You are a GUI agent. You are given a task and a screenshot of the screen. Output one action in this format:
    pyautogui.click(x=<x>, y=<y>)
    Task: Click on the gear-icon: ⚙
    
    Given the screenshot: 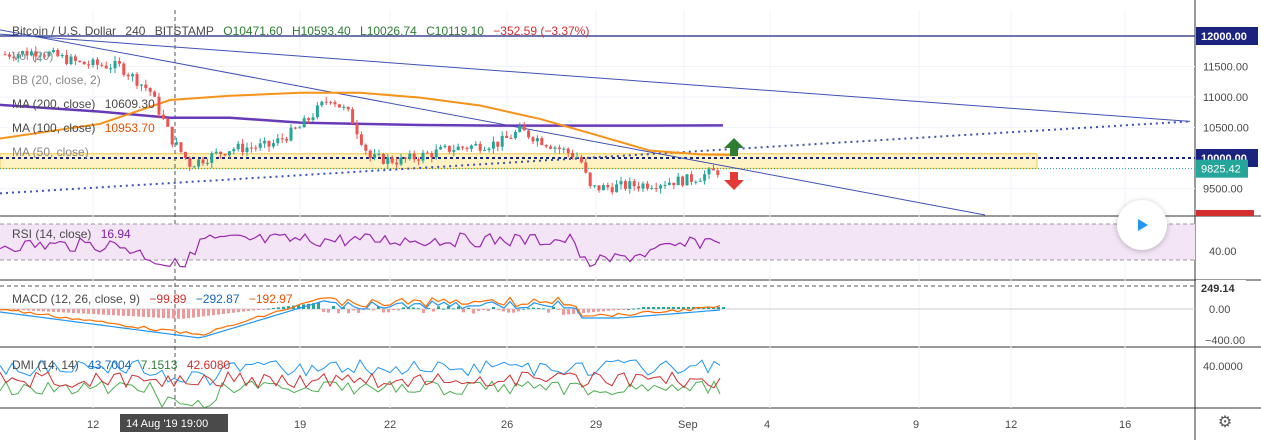 What is the action you would take?
    pyautogui.click(x=1225, y=422)
    